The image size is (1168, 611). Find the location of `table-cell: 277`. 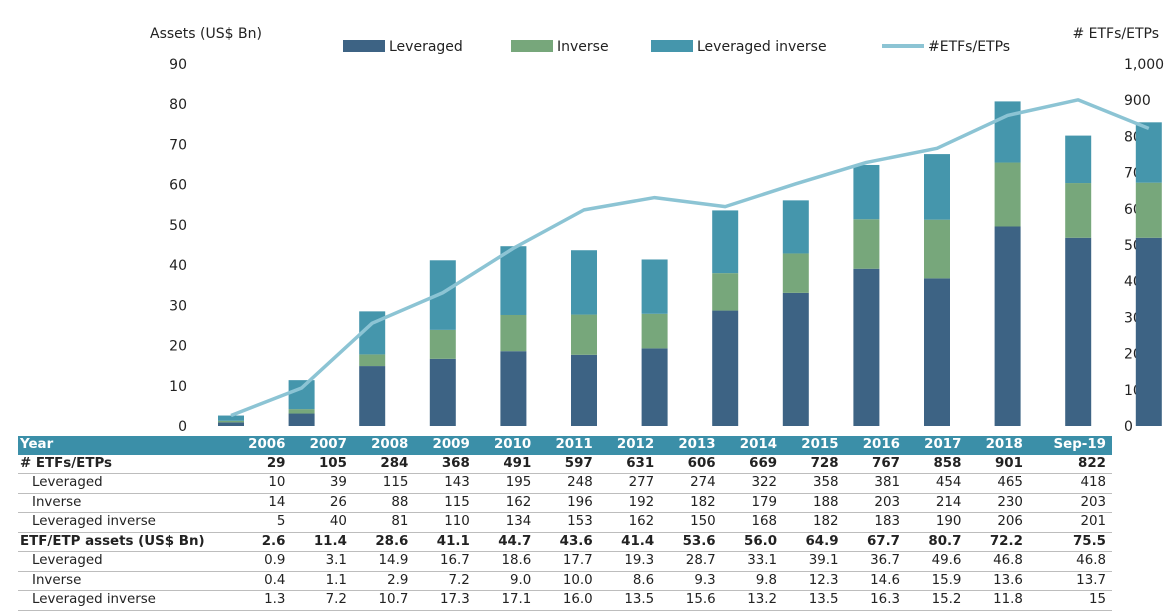

table-cell: 277 is located at coordinates (629, 483).